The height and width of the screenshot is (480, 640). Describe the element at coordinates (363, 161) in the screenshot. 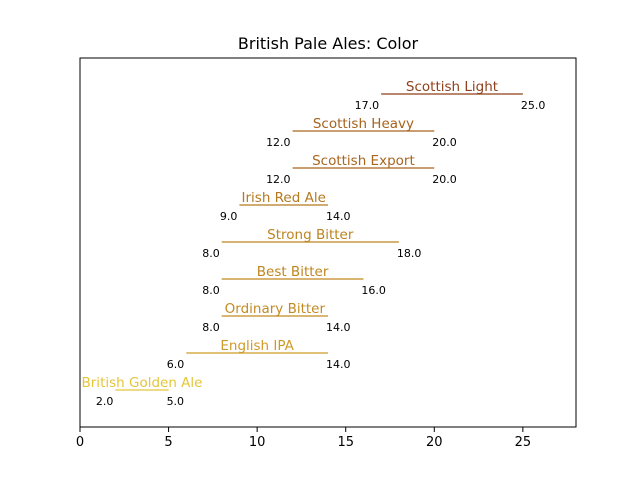

I see `range-name-label: Scottish Export` at that location.